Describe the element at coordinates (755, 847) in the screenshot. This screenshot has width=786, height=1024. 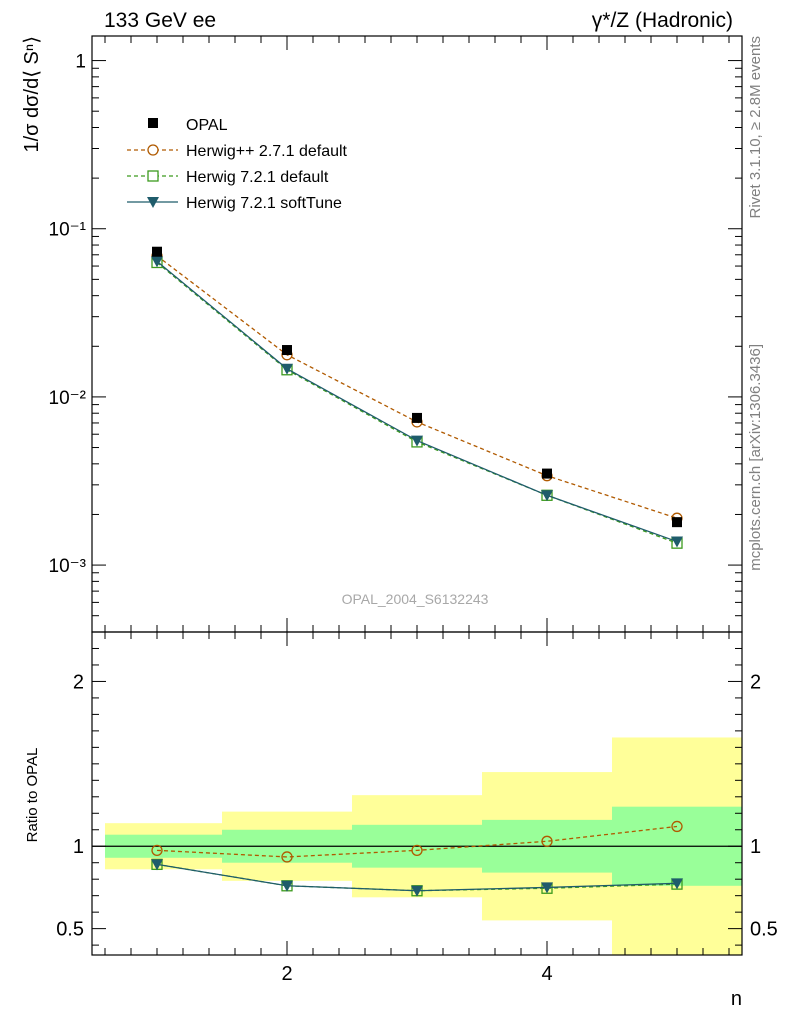
I see `ratio-y-tick-label-right-2: 1` at that location.